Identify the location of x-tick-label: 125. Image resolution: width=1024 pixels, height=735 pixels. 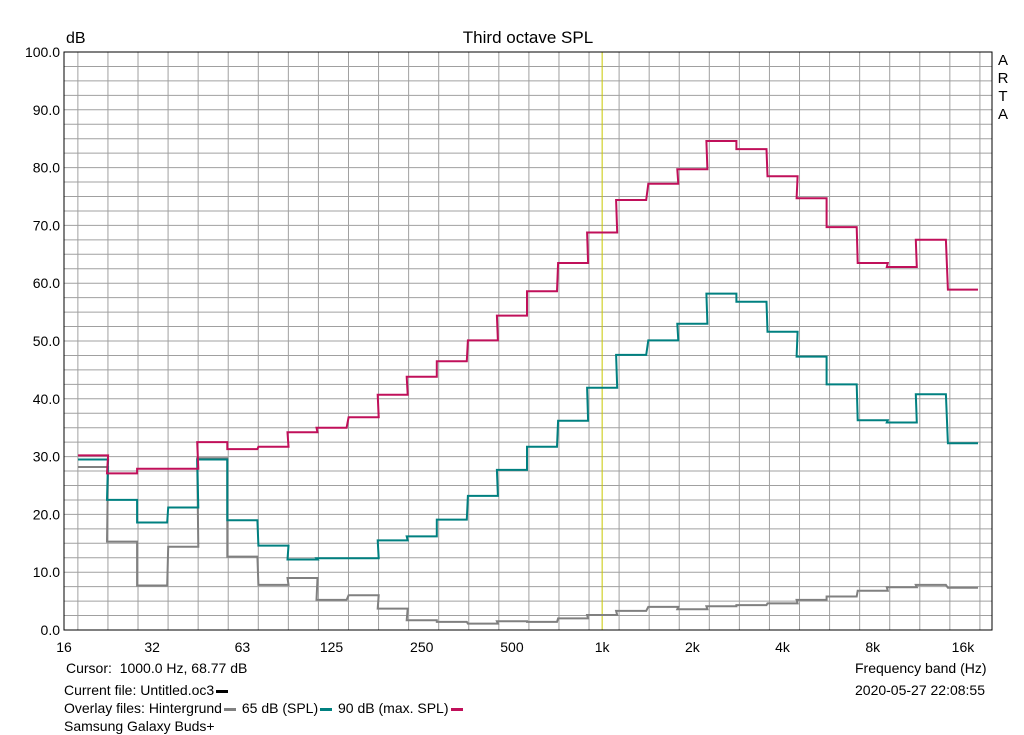
(332, 647).